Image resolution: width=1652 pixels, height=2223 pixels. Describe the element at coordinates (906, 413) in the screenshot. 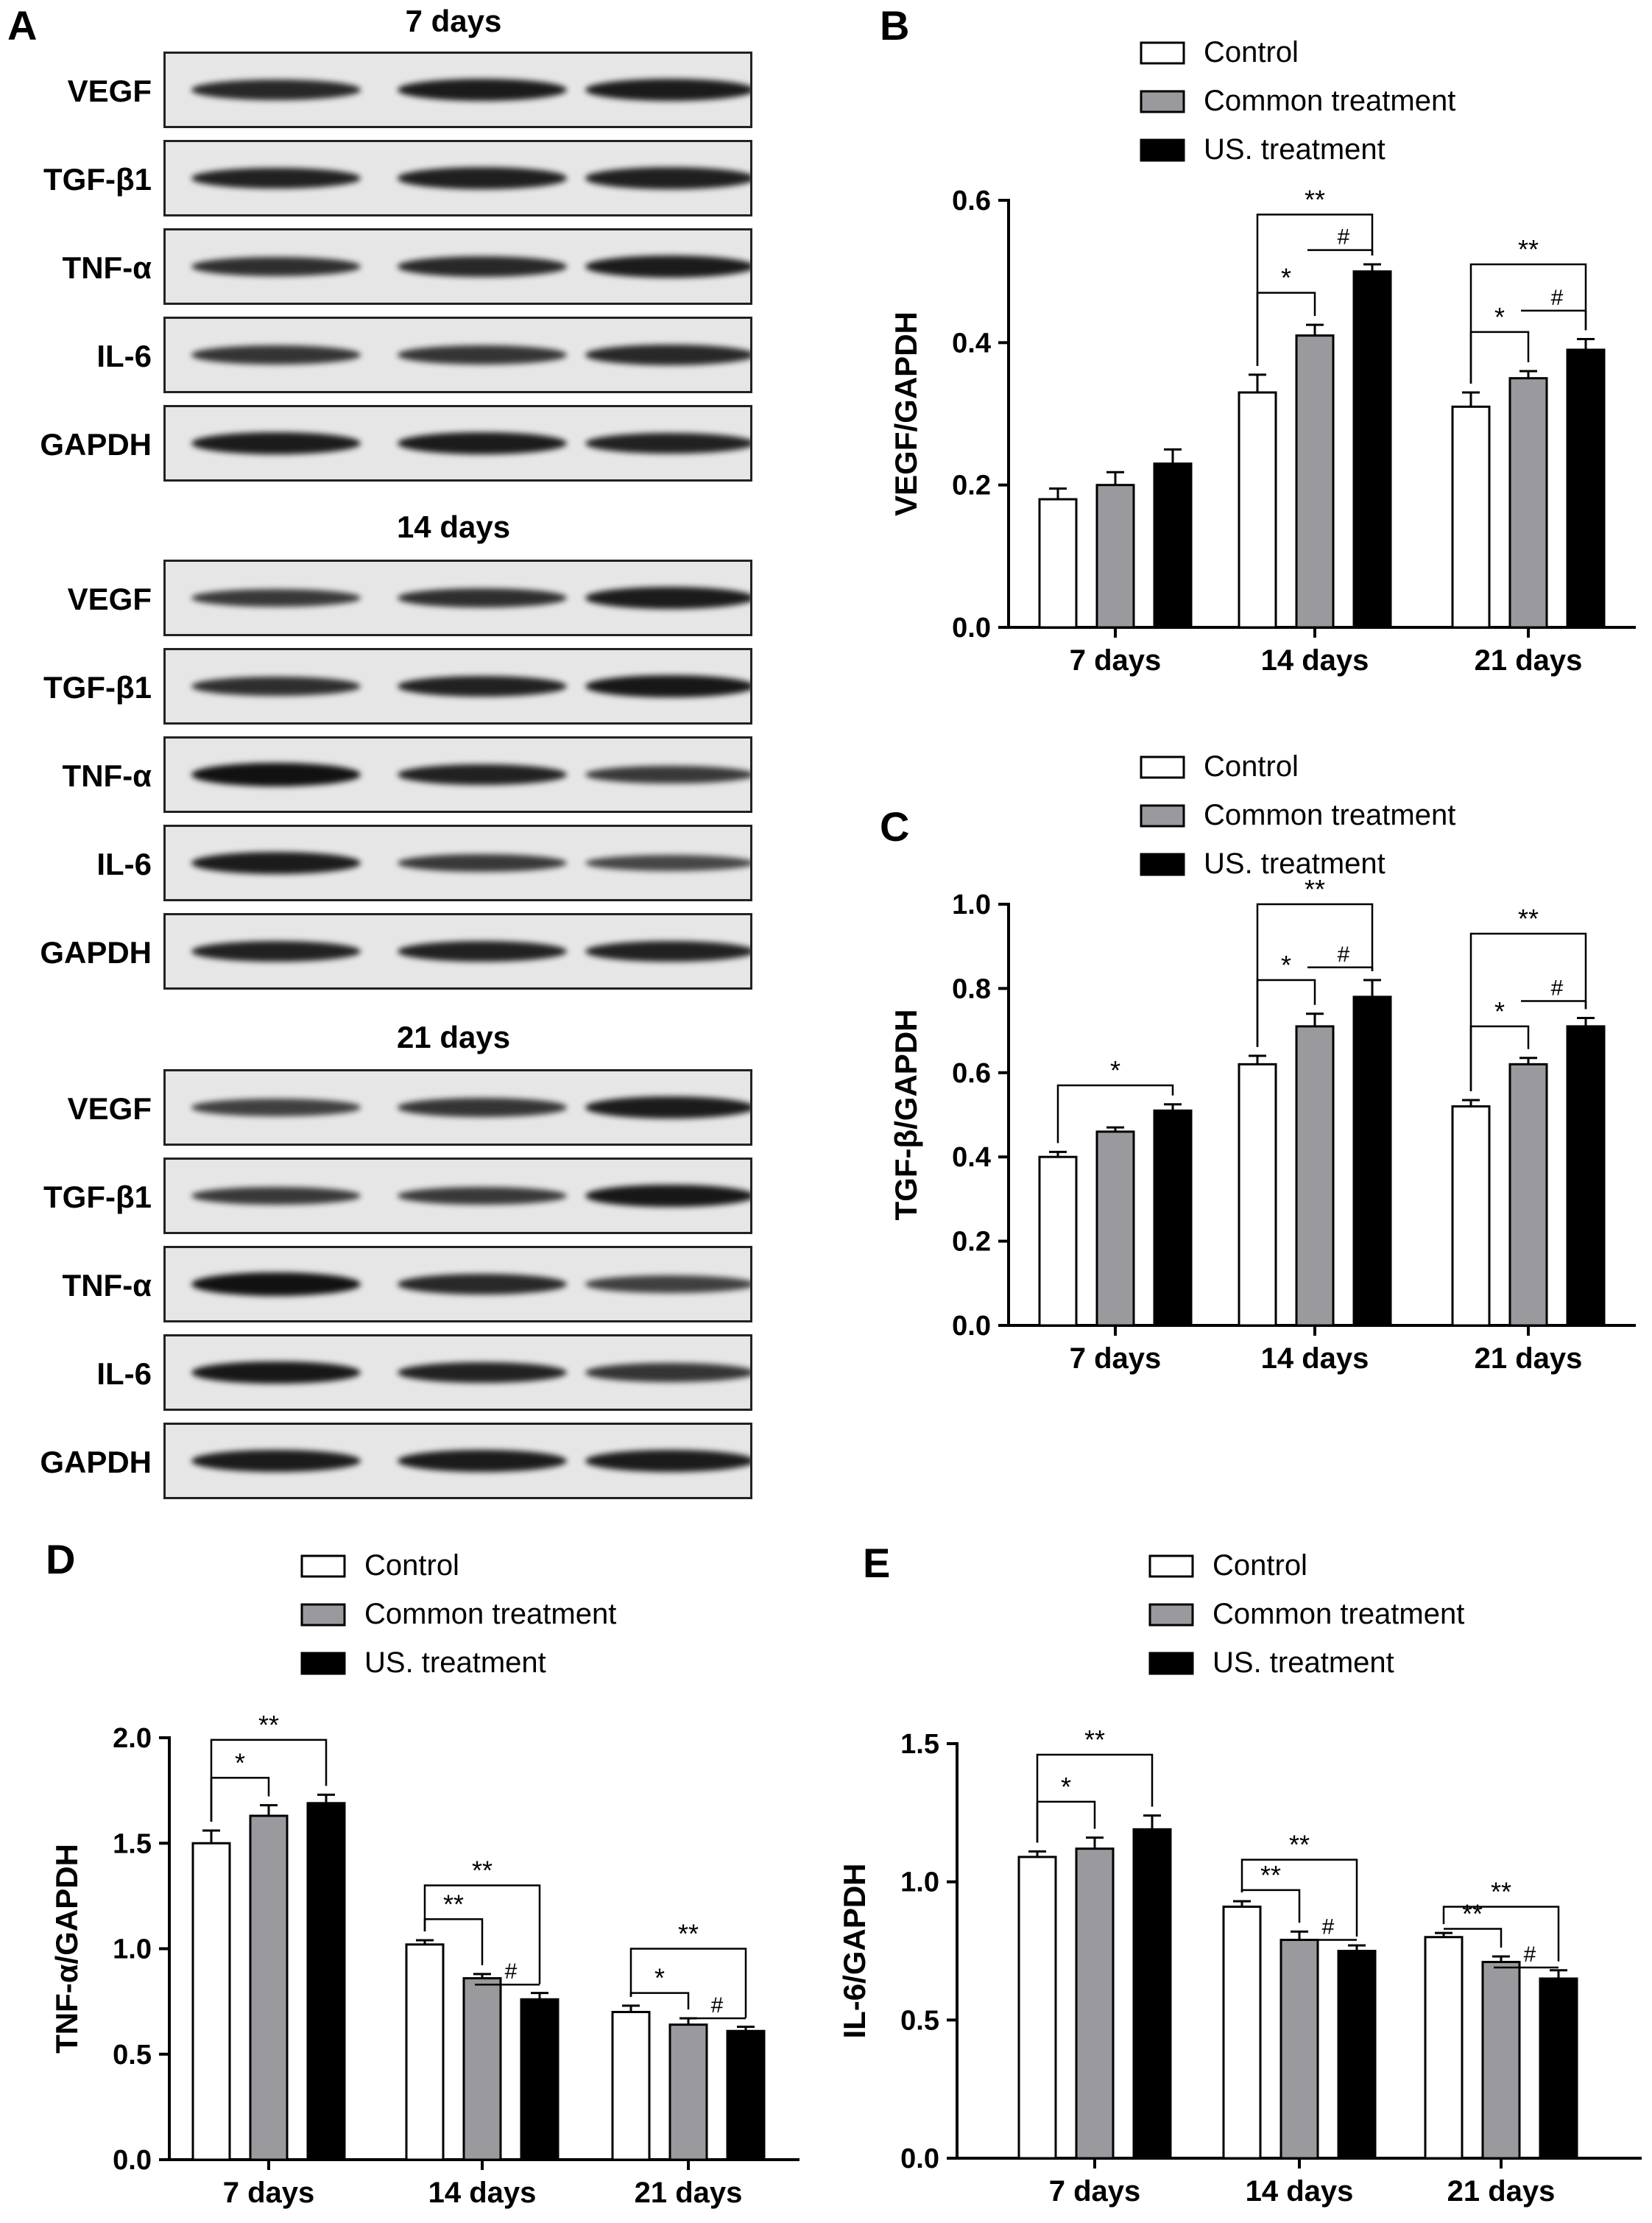

I see `y-axis-label: VEGF/GAPDH` at that location.